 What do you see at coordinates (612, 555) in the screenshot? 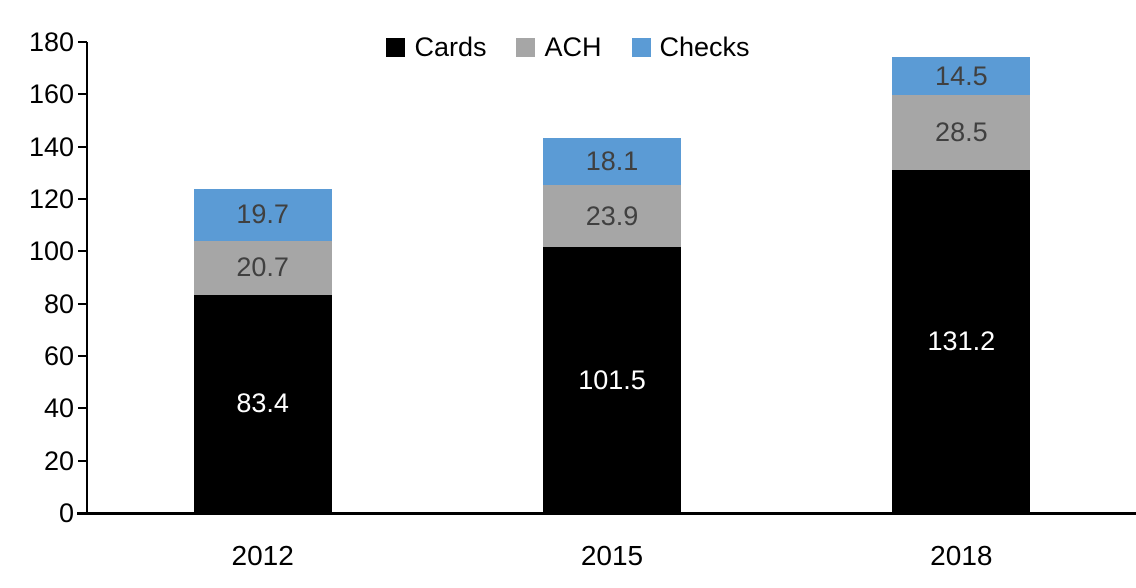
I see `x-axis-label-2015: 2015` at bounding box center [612, 555].